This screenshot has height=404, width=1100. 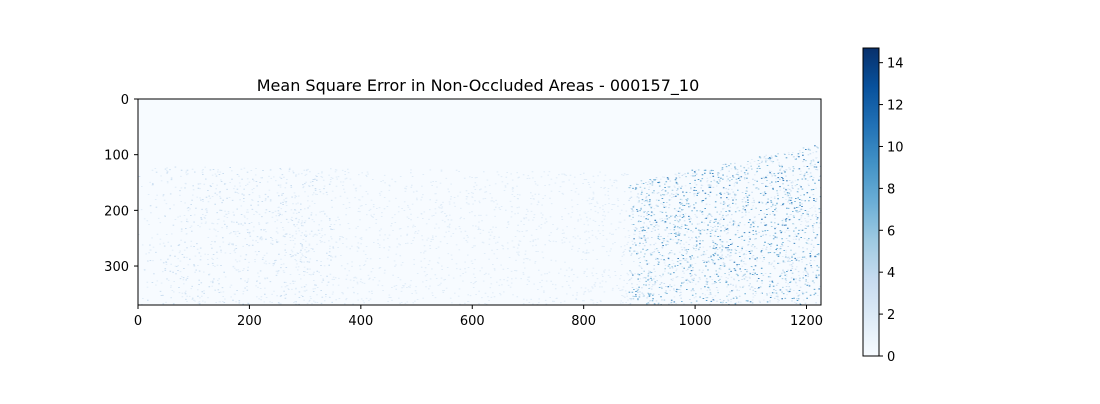 What do you see at coordinates (360, 321) in the screenshot?
I see `x-tick-label: 400` at bounding box center [360, 321].